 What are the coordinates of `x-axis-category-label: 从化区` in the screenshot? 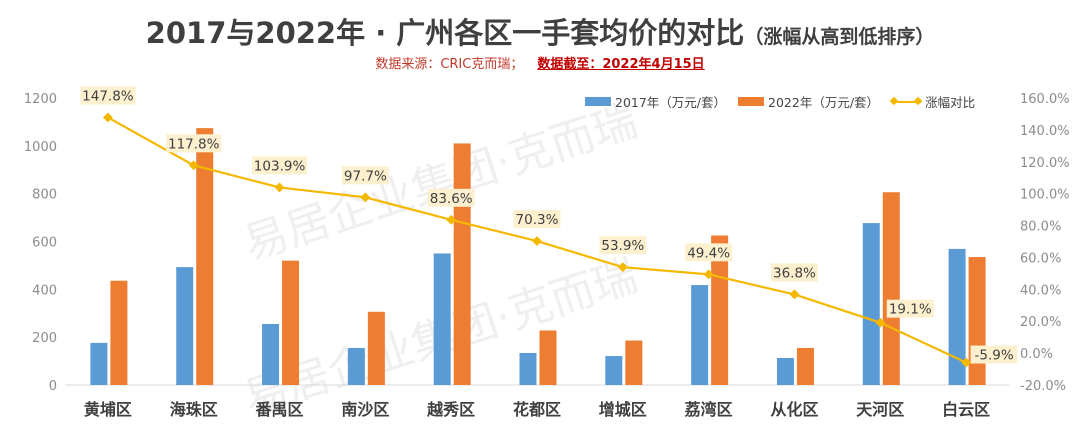 It's located at (794, 409).